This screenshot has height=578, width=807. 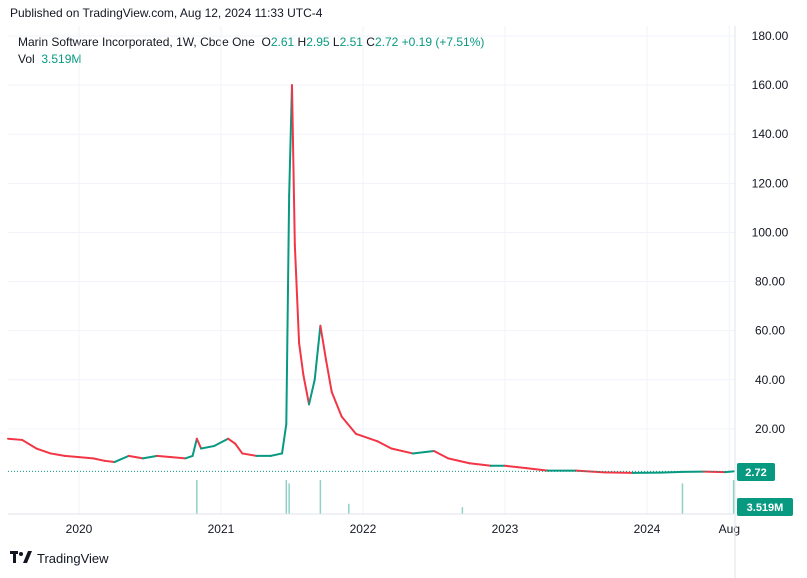 I want to click on y-tick-label: 180.00, so click(x=770, y=36).